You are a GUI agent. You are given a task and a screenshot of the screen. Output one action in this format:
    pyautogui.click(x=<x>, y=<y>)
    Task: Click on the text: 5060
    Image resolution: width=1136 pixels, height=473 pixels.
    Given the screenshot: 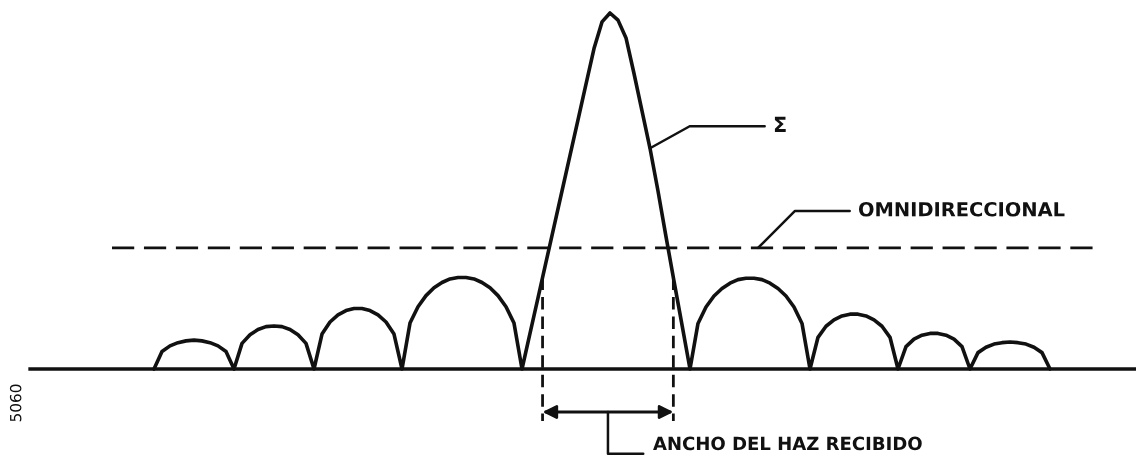 What is the action you would take?
    pyautogui.click(x=15, y=403)
    